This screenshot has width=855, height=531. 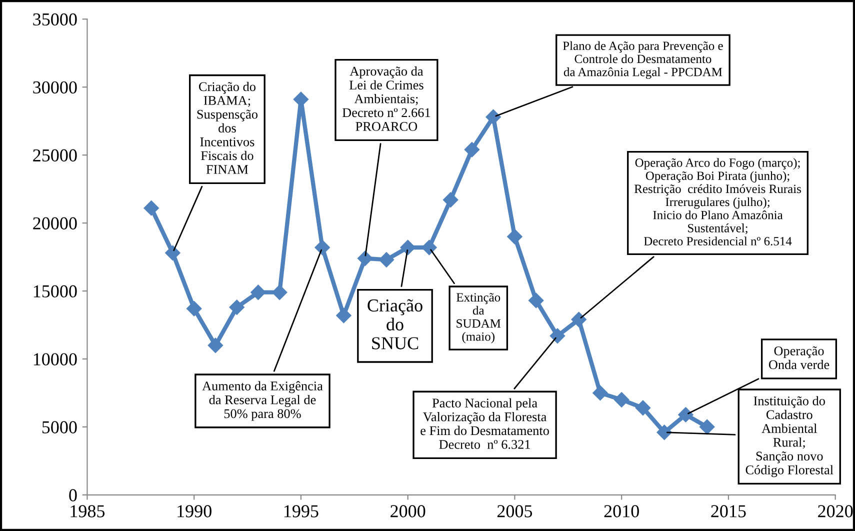 What do you see at coordinates (55, 223) in the screenshot?
I see `y-tick-label: 20000` at bounding box center [55, 223].